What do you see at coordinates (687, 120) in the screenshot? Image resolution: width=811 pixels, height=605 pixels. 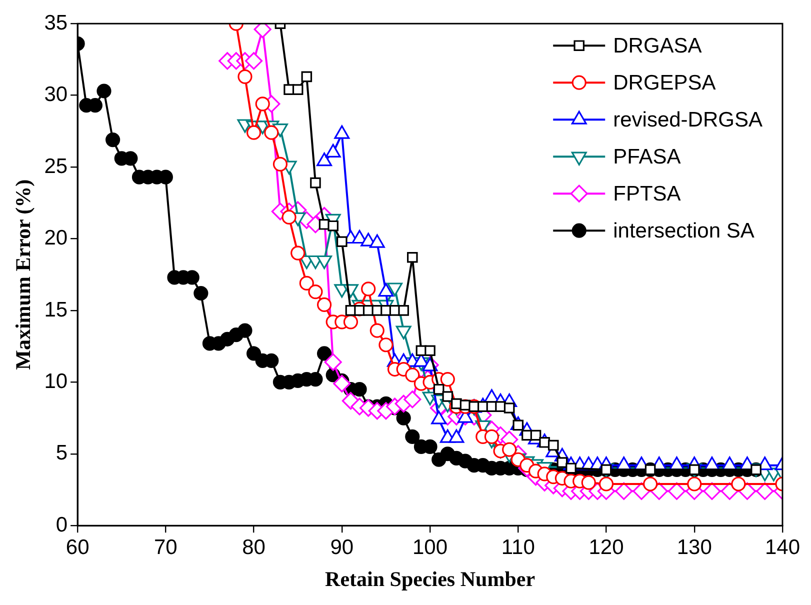 I see `legend-label: revised-DRGSA` at bounding box center [687, 120].